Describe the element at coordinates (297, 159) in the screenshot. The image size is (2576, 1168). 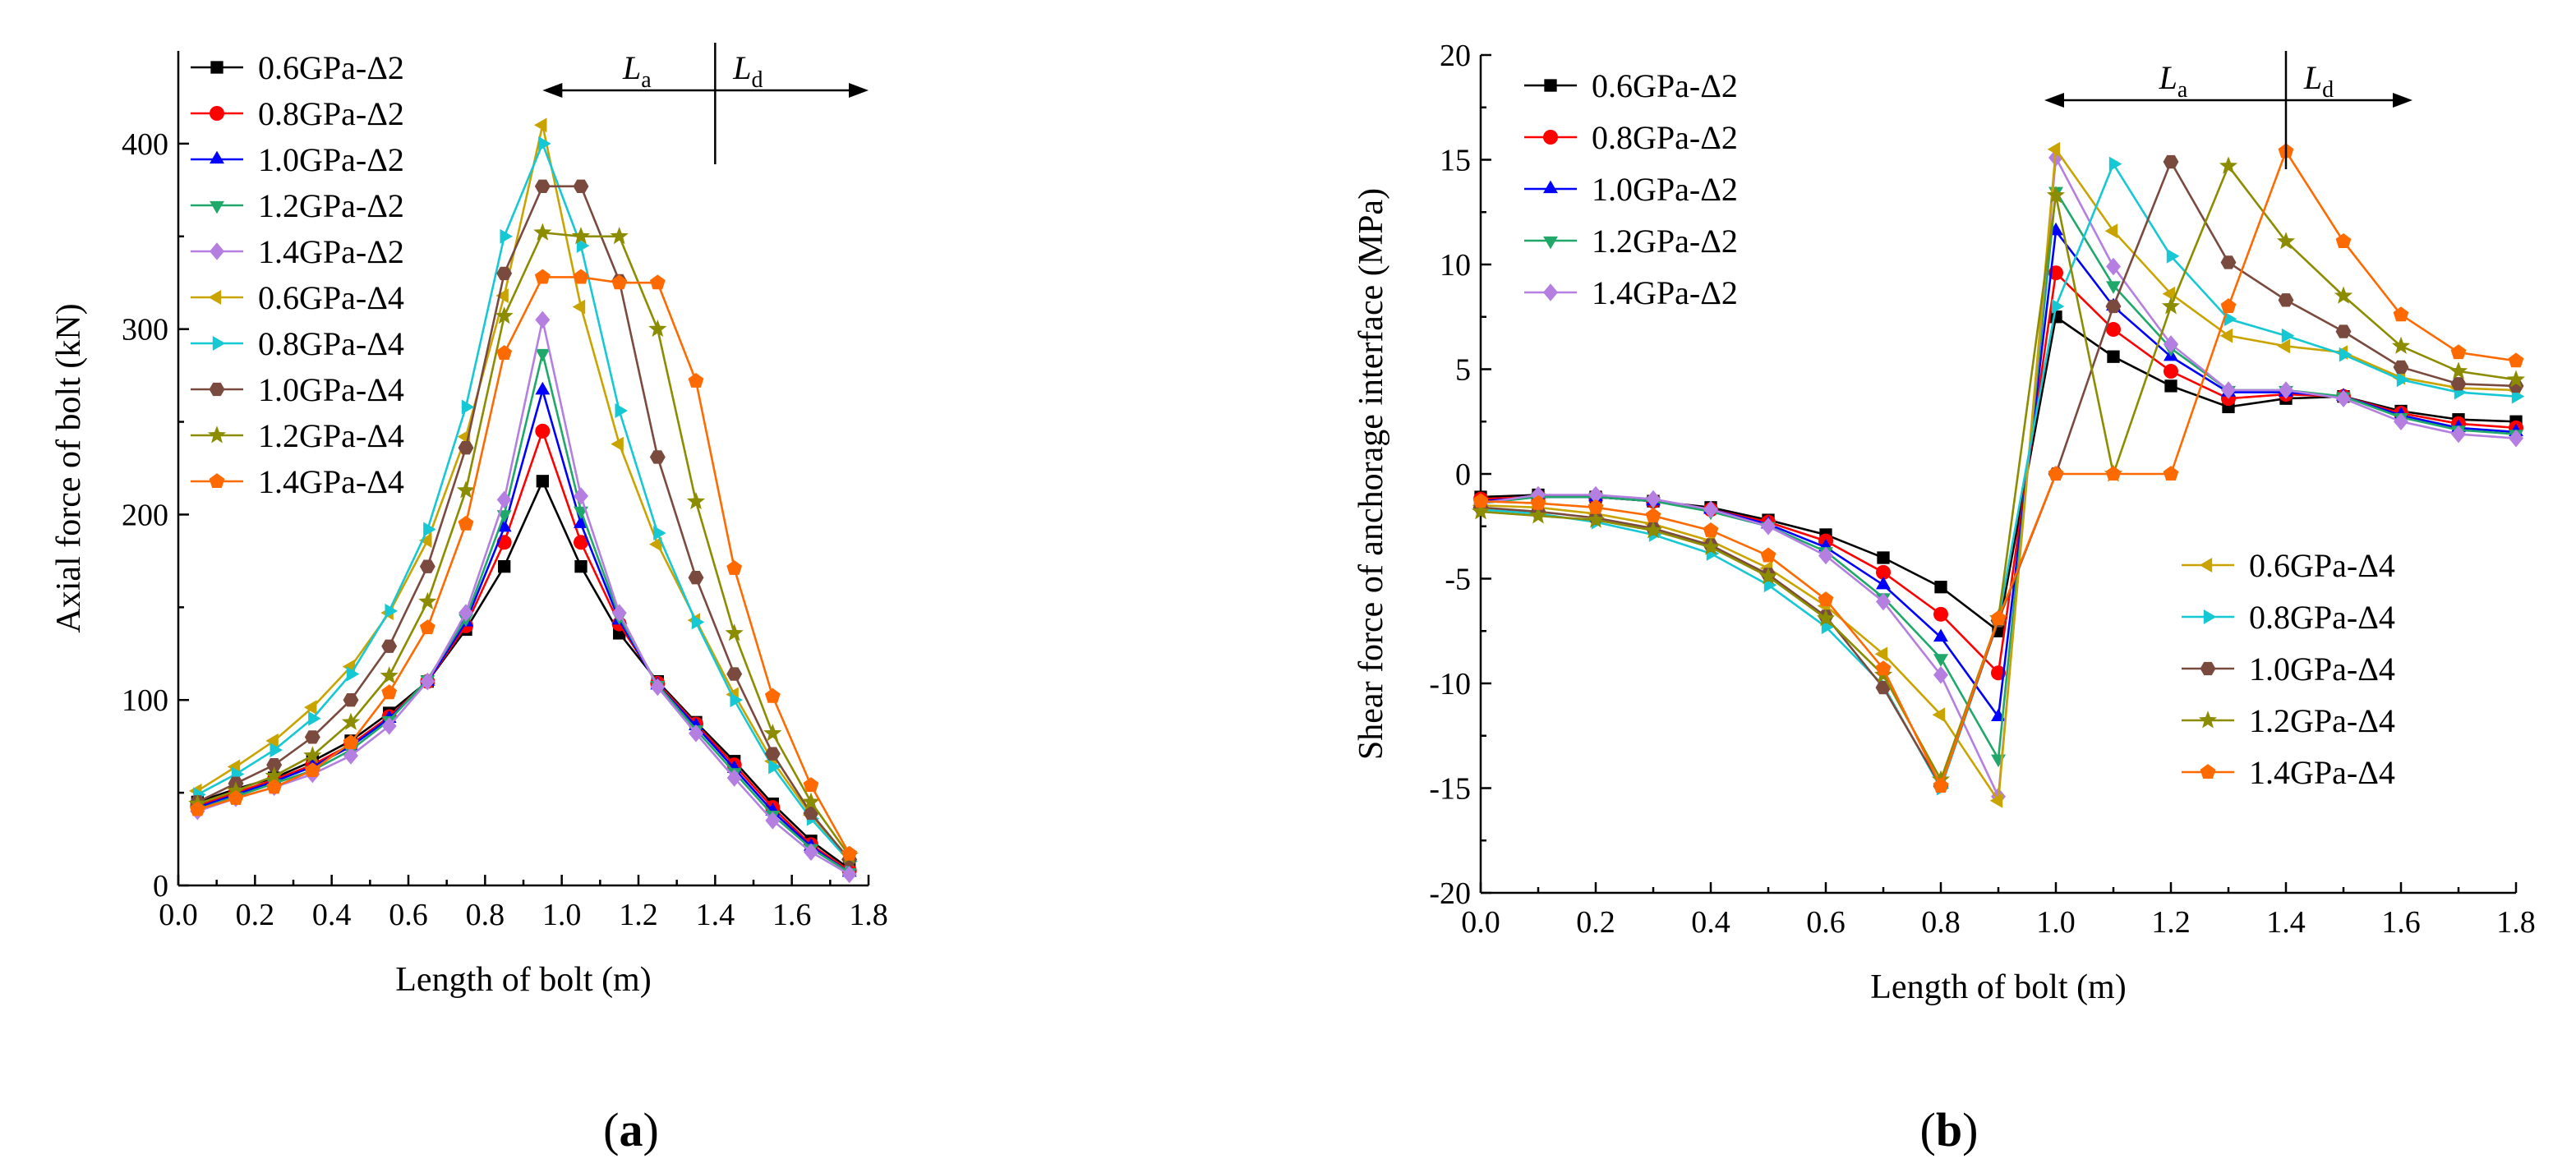
I see `legend-item-1-0gpa-2: 1.0GPa-Δ2` at that location.